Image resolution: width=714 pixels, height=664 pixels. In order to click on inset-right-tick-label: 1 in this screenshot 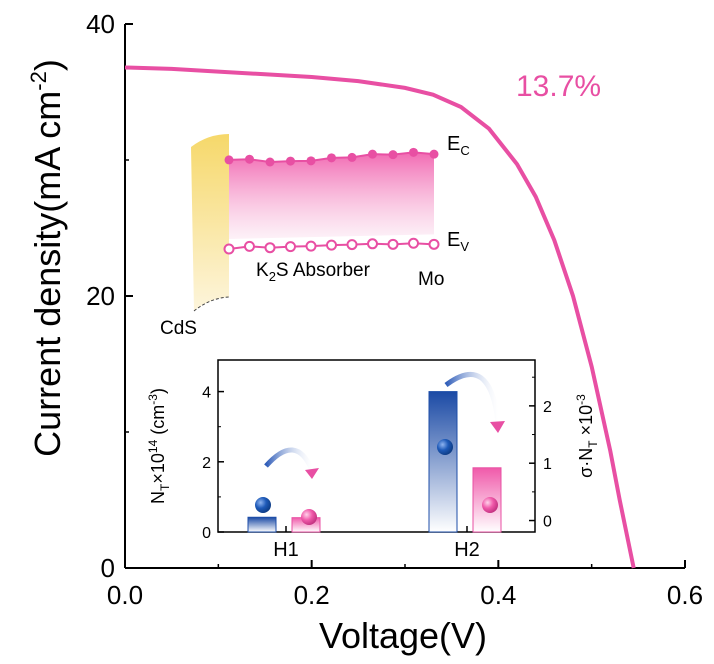, I will do `click(547, 464)`.